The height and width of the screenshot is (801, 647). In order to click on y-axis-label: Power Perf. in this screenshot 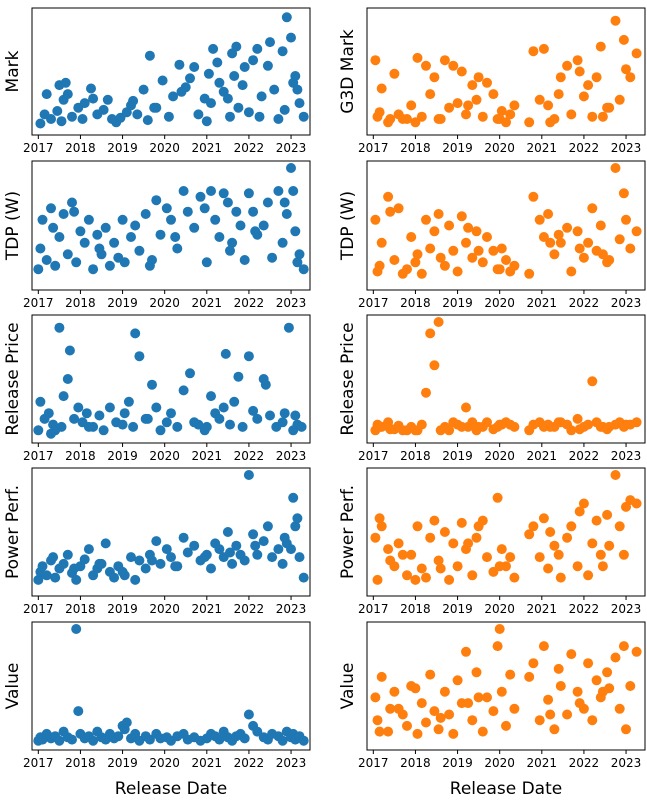, I will do `click(348, 532)`.